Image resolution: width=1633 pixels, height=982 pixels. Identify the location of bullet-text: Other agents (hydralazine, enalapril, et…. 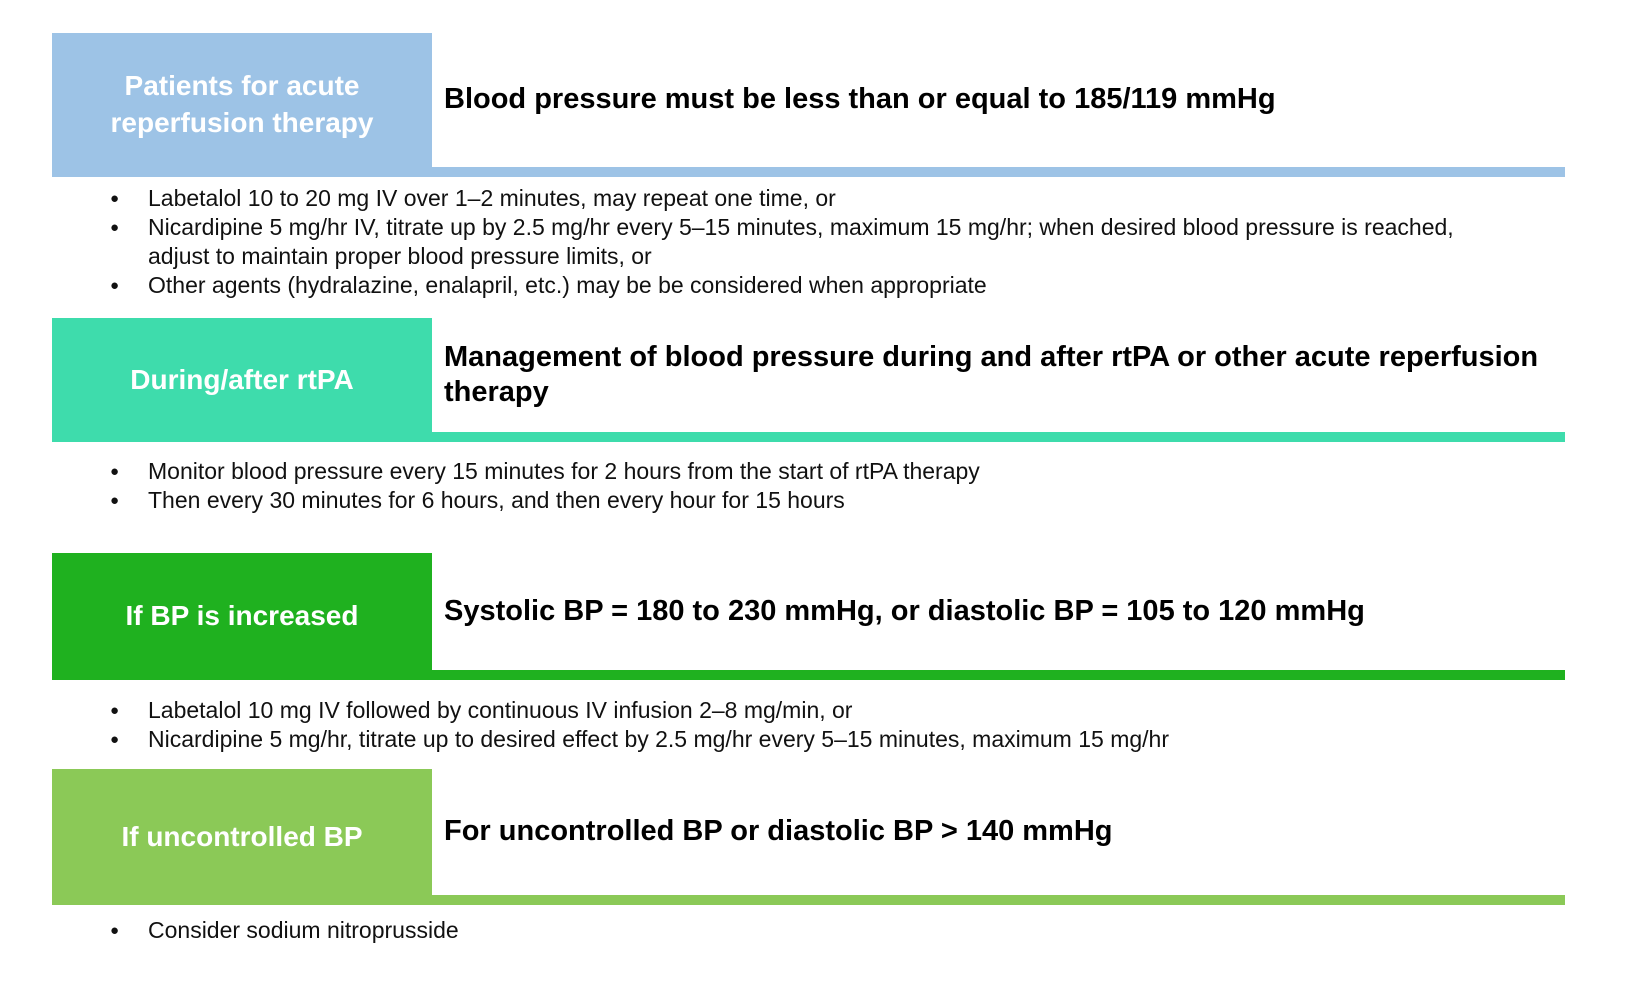
(567, 285).